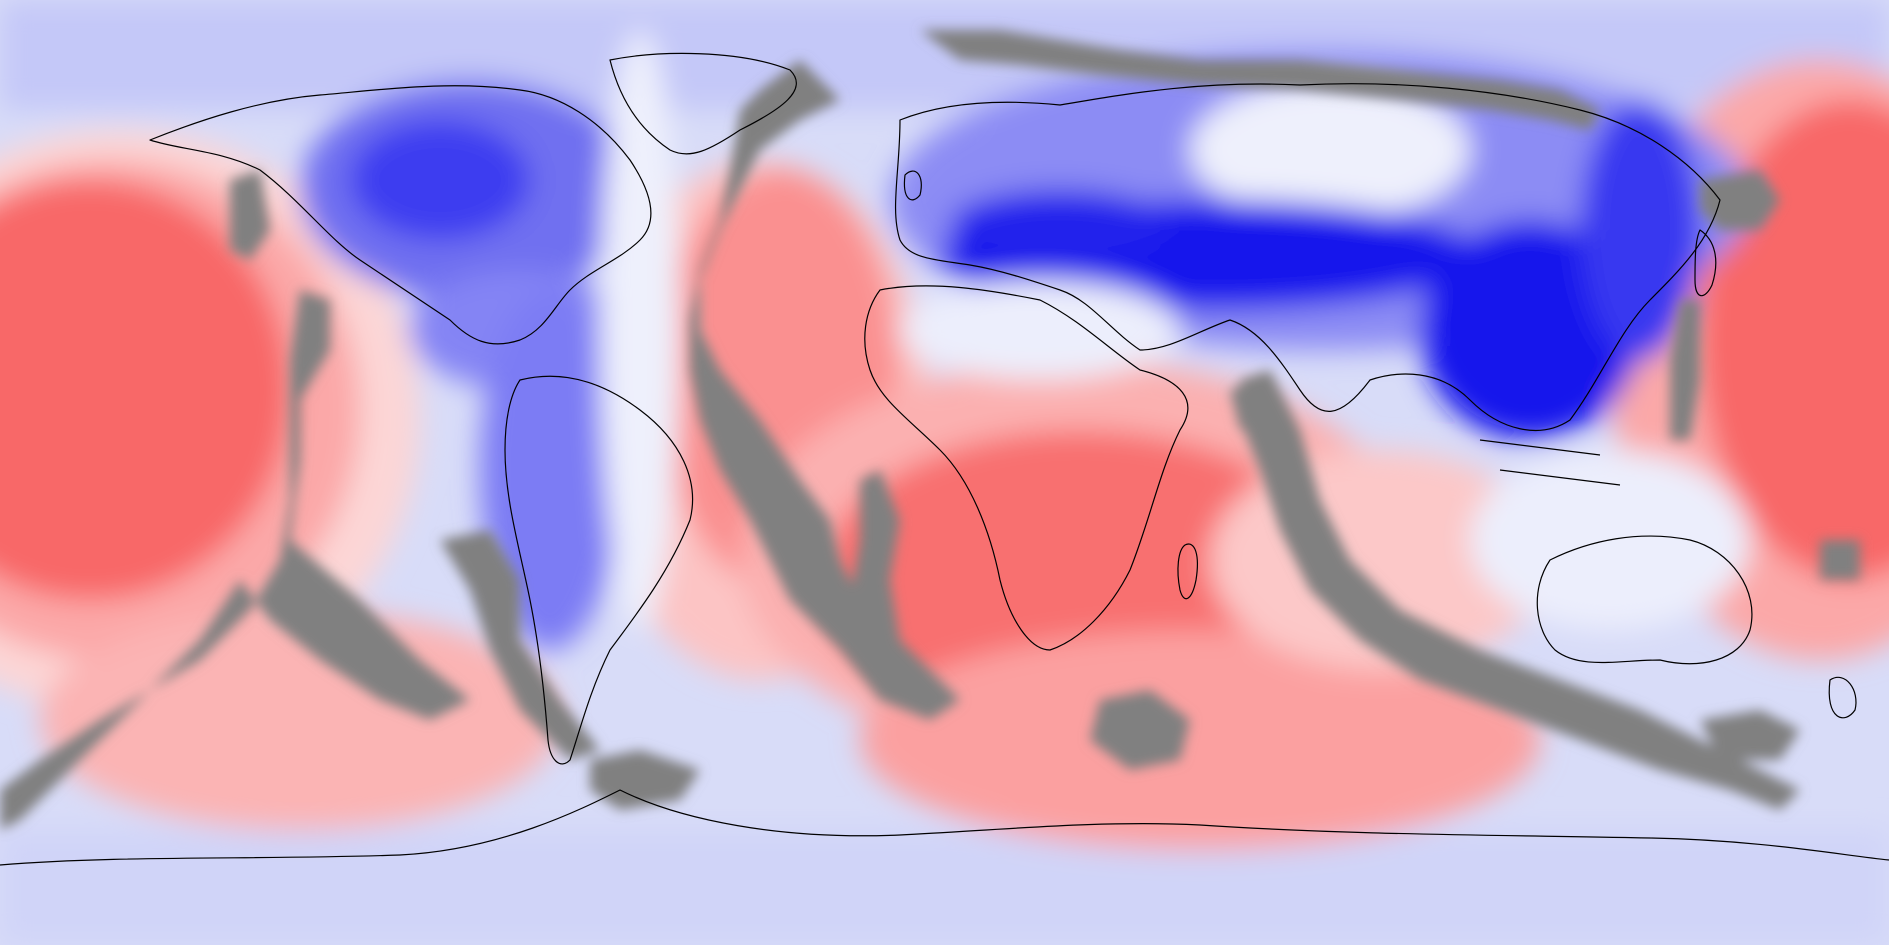 The height and width of the screenshot is (945, 1889). Describe the element at coordinates (640, 330) in the screenshot. I see `atlantic-pale-band` at that location.